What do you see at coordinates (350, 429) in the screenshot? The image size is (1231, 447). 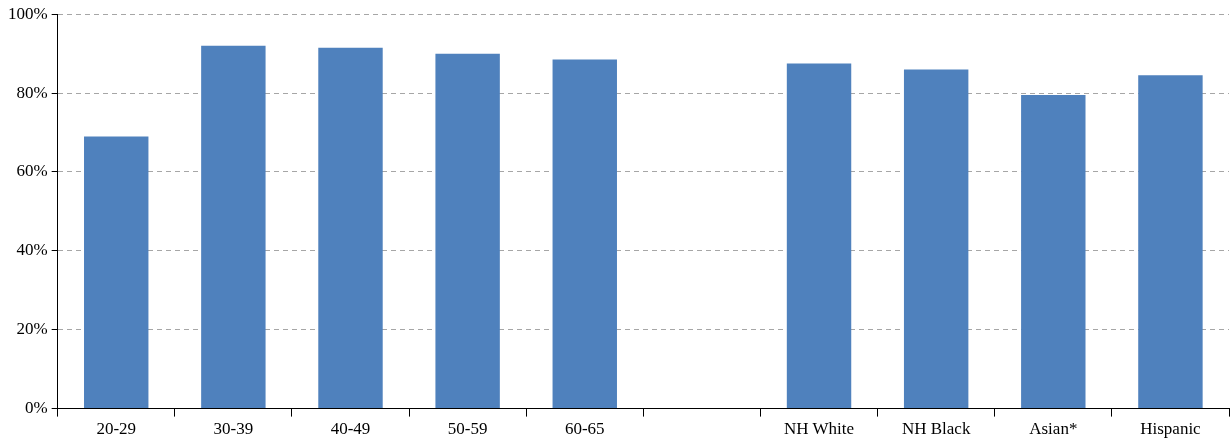 I see `x-tick-label: 40-49` at bounding box center [350, 429].